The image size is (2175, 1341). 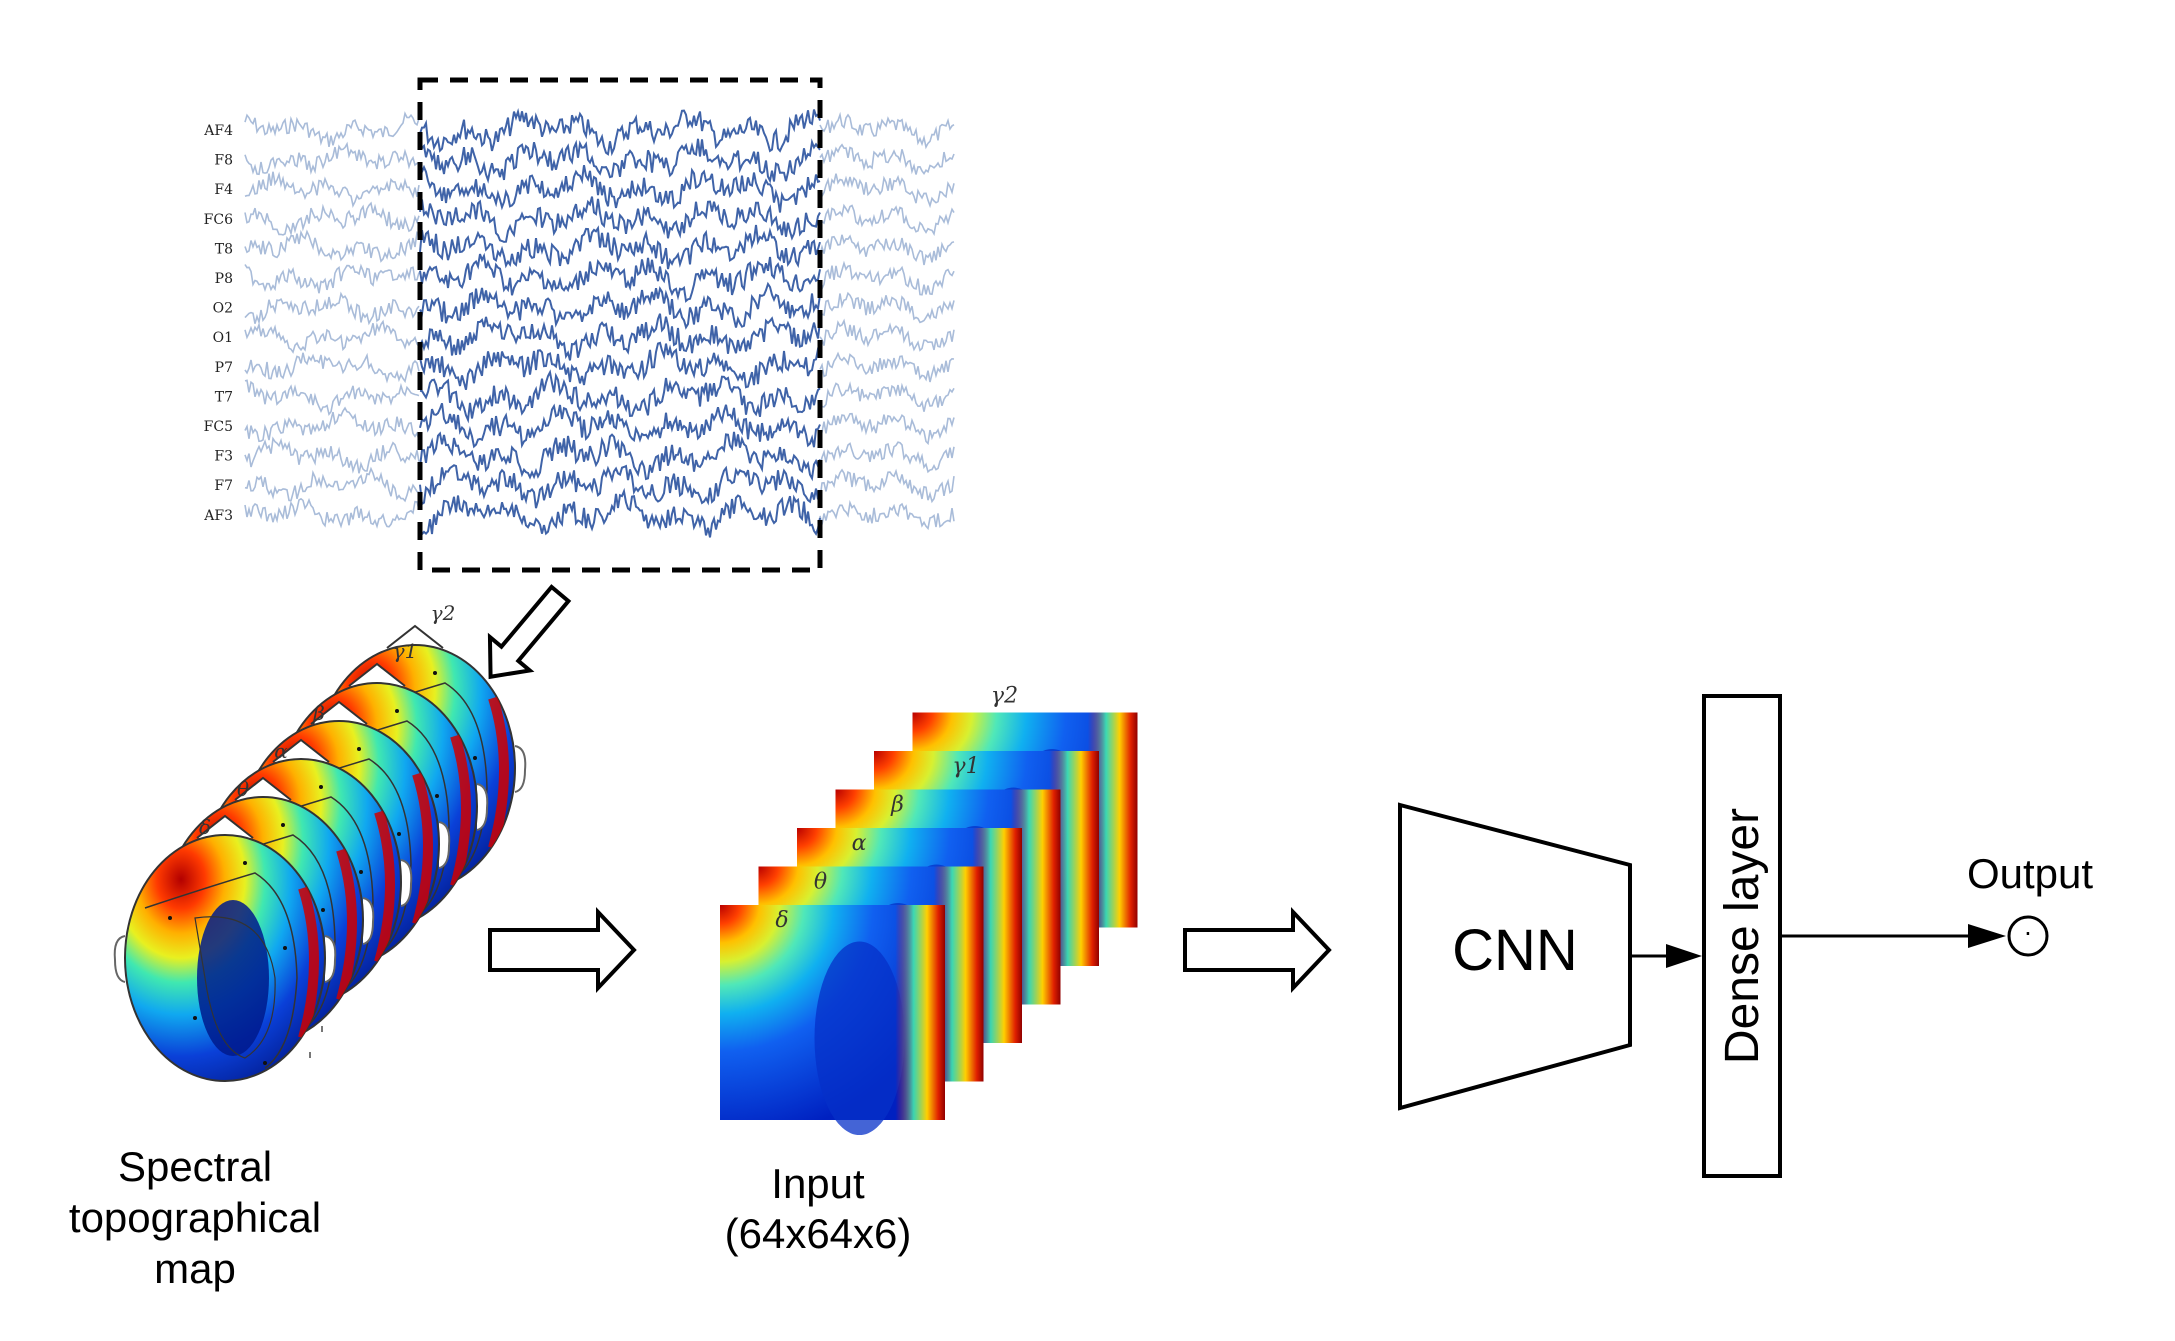 What do you see at coordinates (820, 882) in the screenshot?
I see `input-band-label: θ` at bounding box center [820, 882].